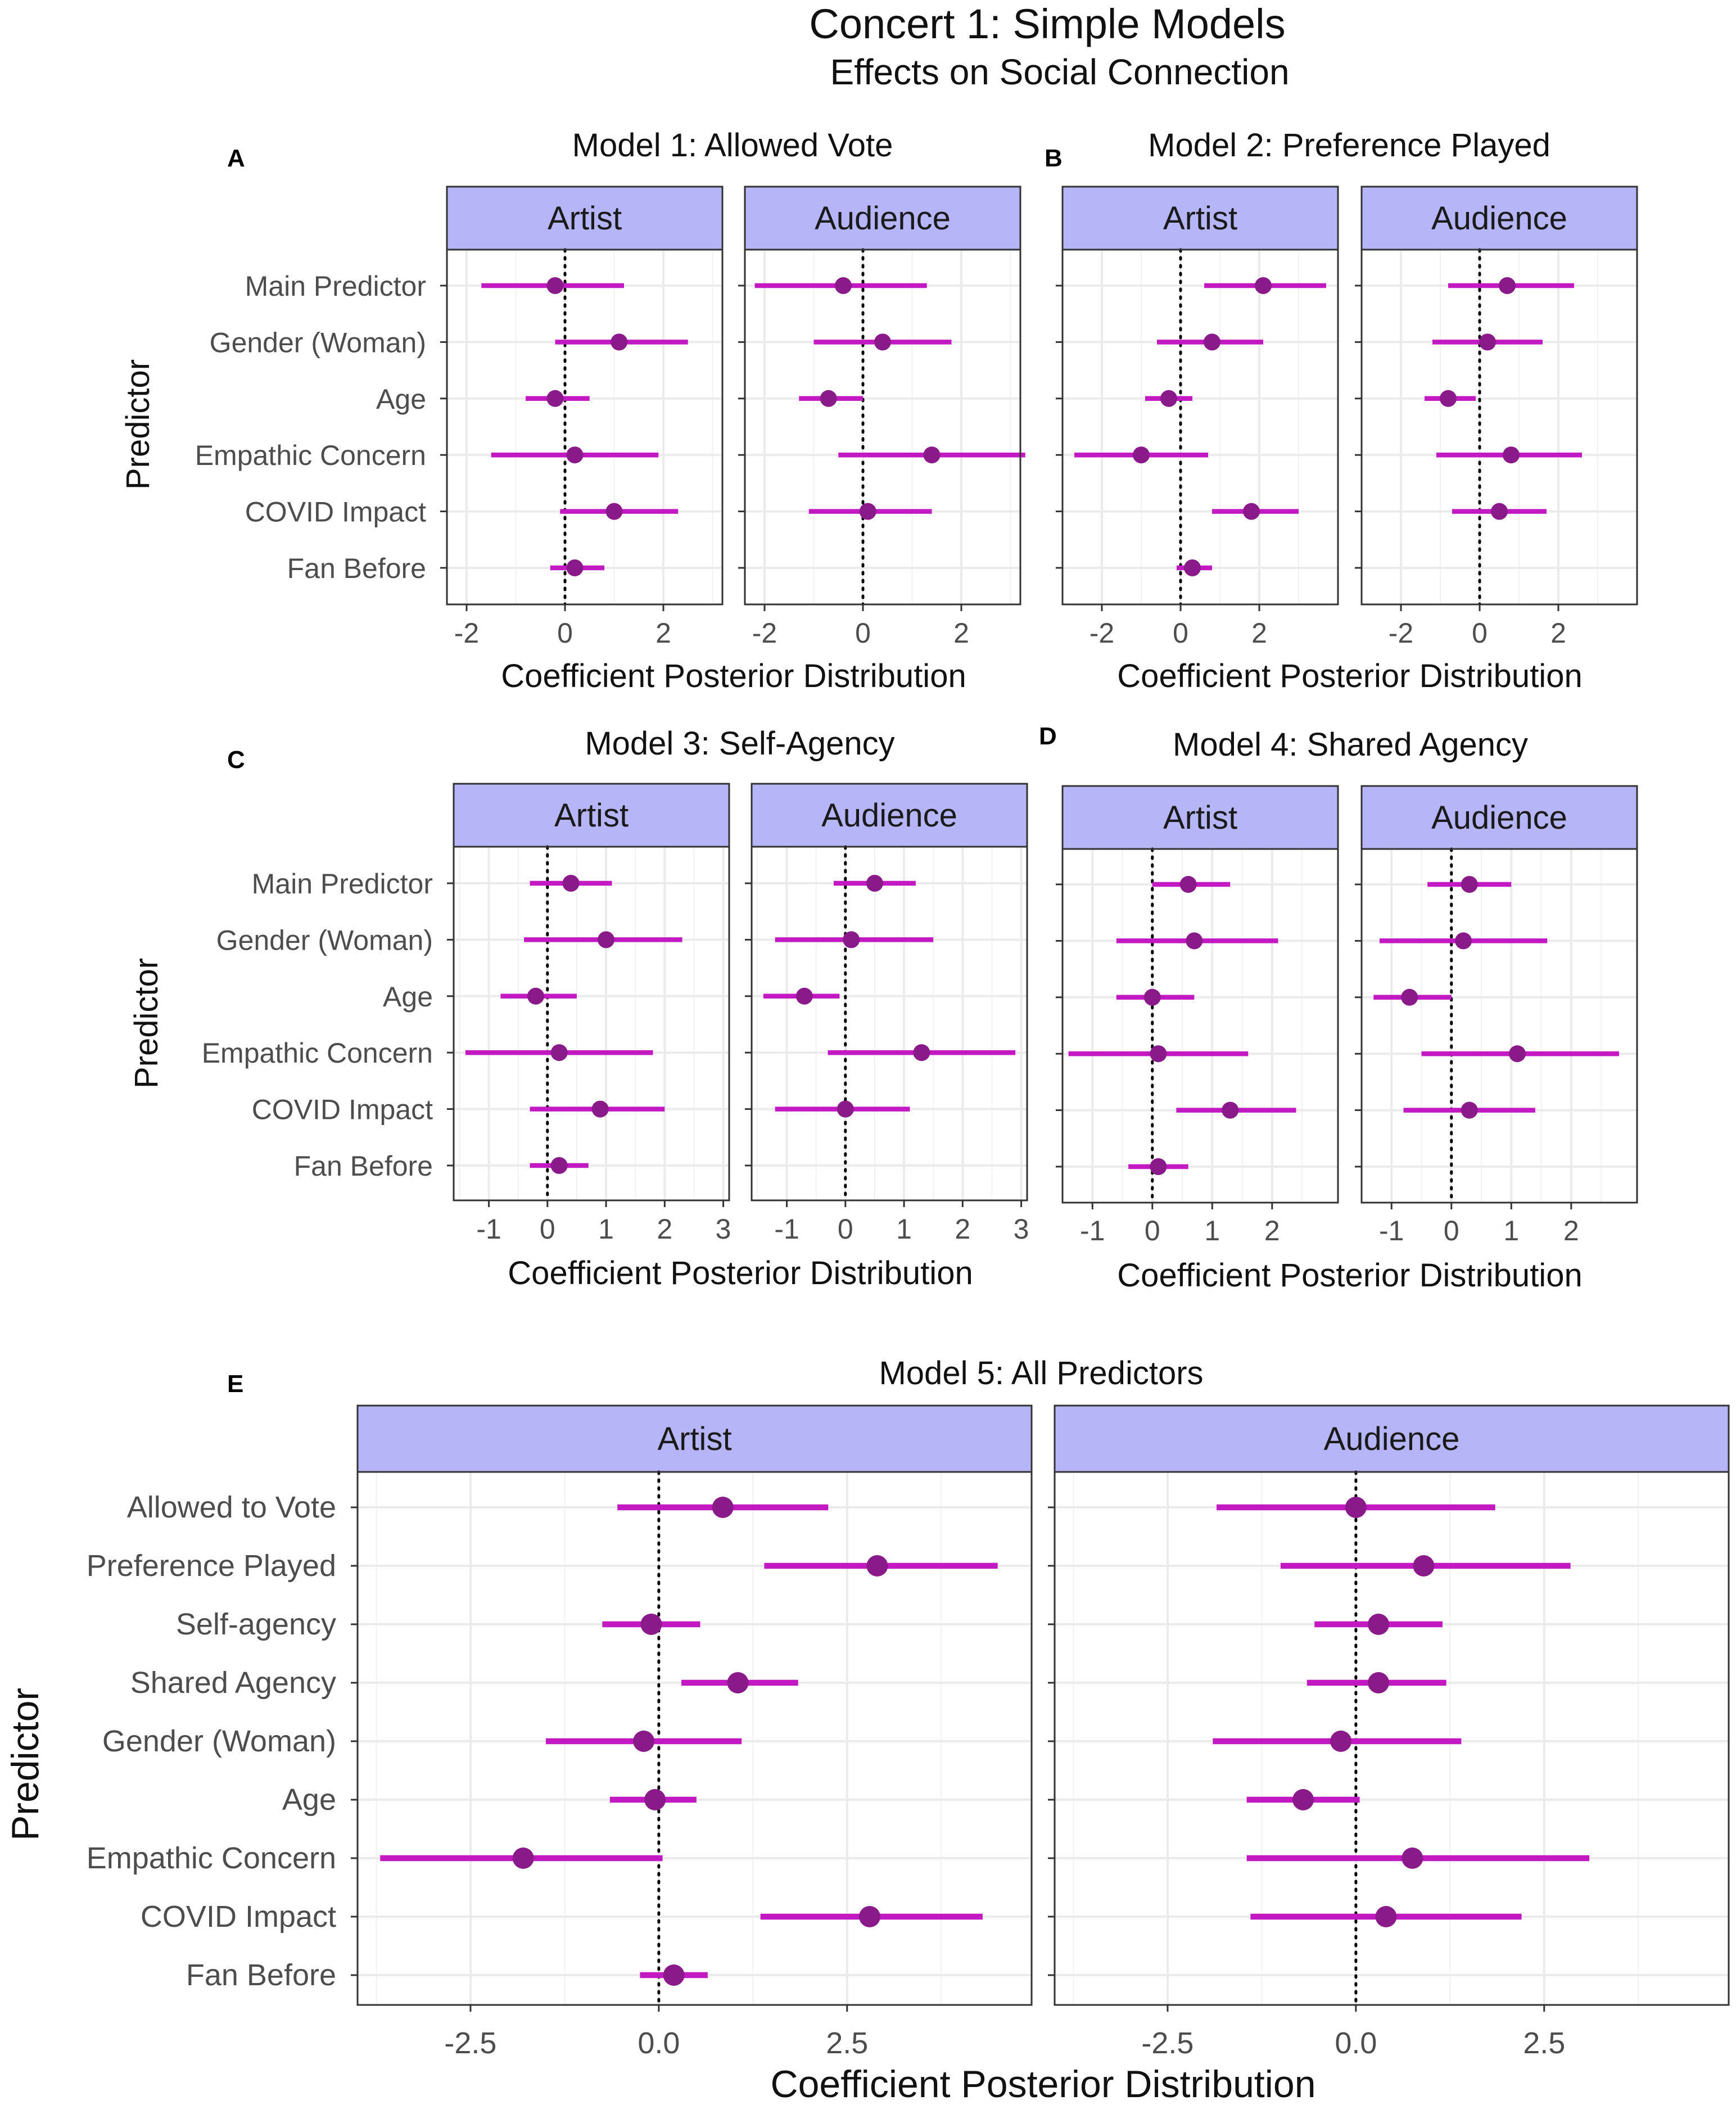 This screenshot has height=2105, width=1736. I want to click on facet-artist: Artist -2.5 0.0 2.5, so click(692, 1732).